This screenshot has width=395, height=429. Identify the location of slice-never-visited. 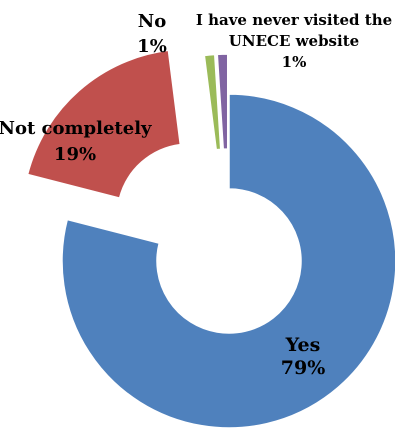
(222, 101).